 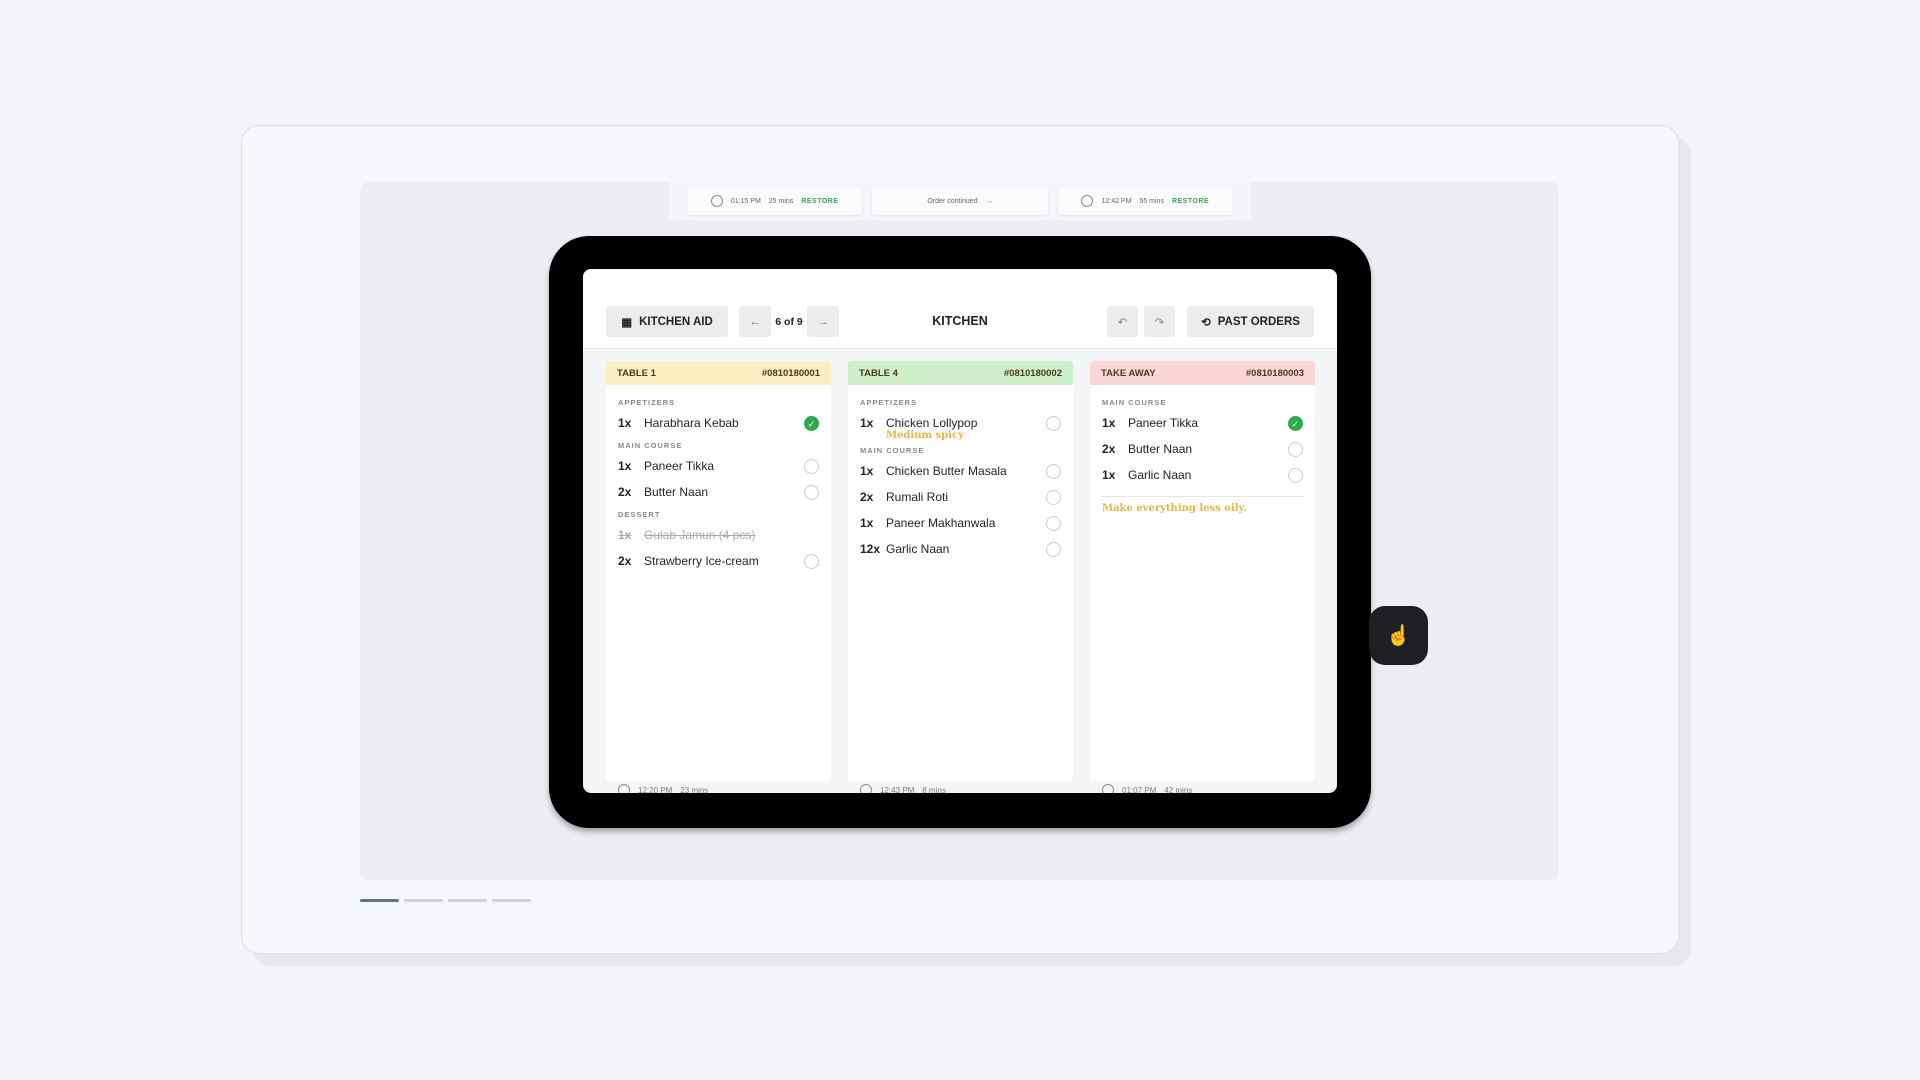 I want to click on pointer-hand-icon: ☝, so click(x=1398, y=635).